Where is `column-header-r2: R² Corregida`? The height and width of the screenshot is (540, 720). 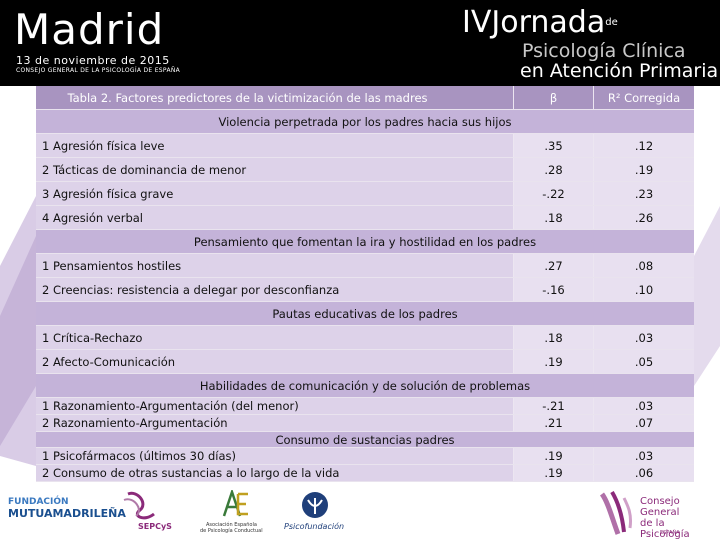 column-header-r2: R² Corregida is located at coordinates (644, 97).